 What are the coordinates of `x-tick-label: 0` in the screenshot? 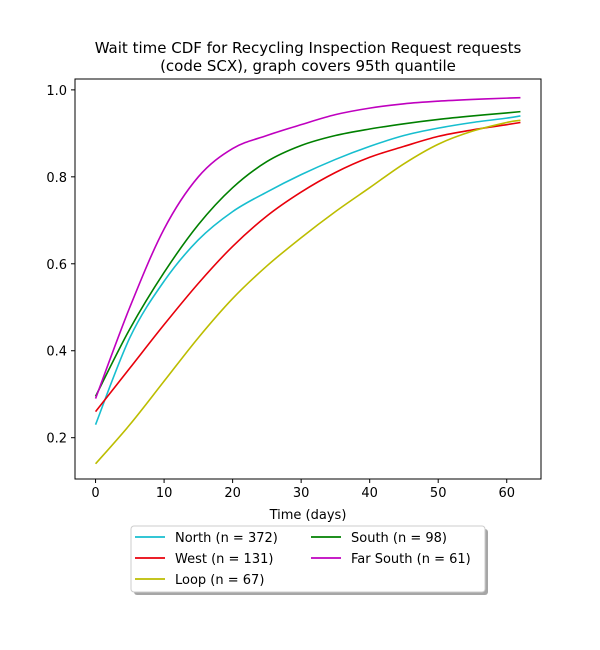 It's located at (95, 493).